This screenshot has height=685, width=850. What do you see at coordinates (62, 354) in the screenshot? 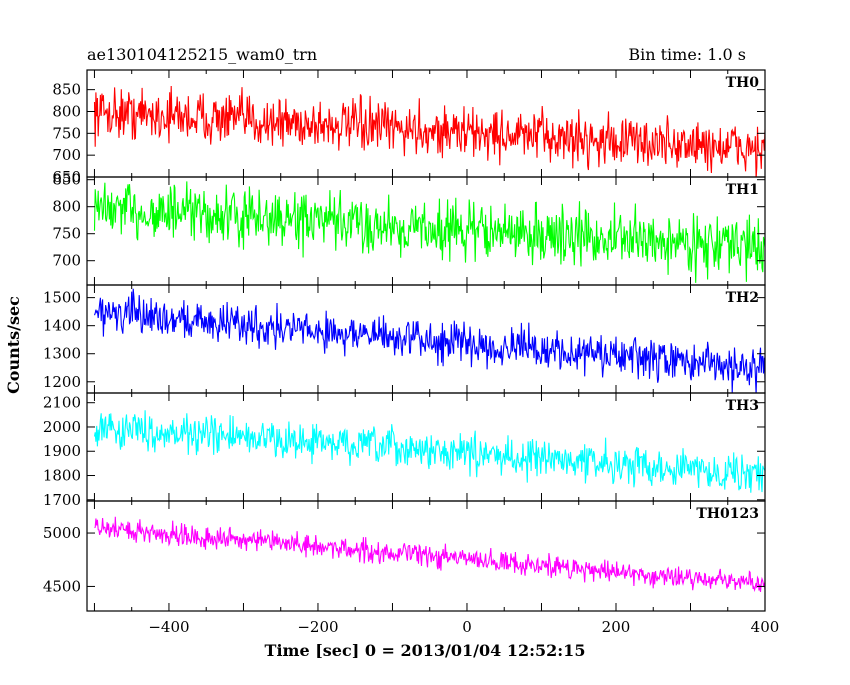
I see `y-tick-label: 1300` at bounding box center [62, 354].